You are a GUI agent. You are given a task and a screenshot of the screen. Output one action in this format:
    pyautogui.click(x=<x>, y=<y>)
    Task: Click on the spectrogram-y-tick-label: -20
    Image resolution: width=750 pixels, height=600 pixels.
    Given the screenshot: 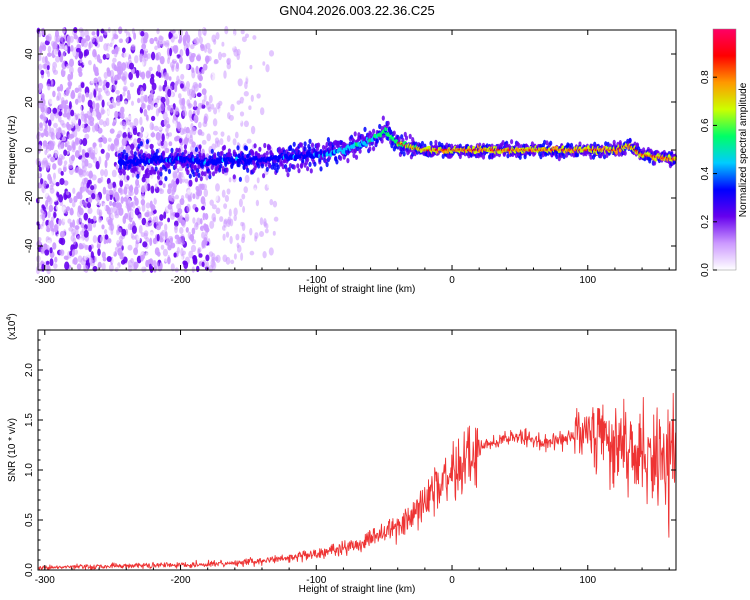 What is the action you would take?
    pyautogui.click(x=29, y=197)
    